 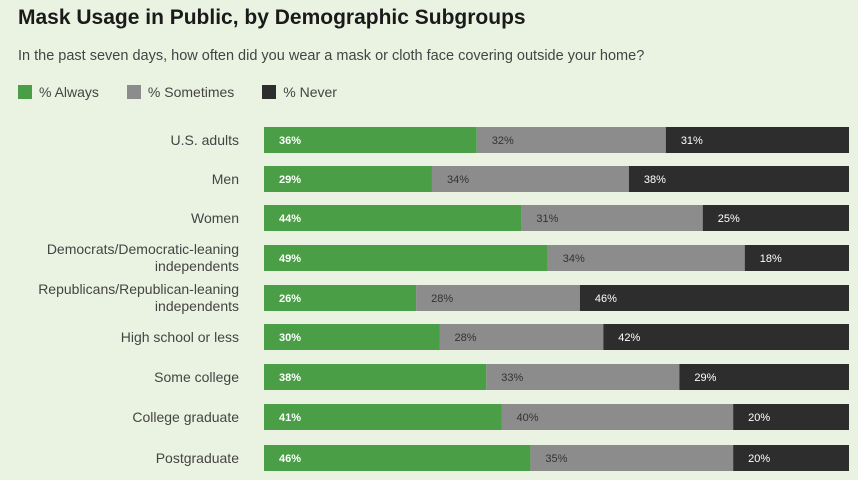 I want to click on category-label: U.S. adults, so click(x=205, y=140).